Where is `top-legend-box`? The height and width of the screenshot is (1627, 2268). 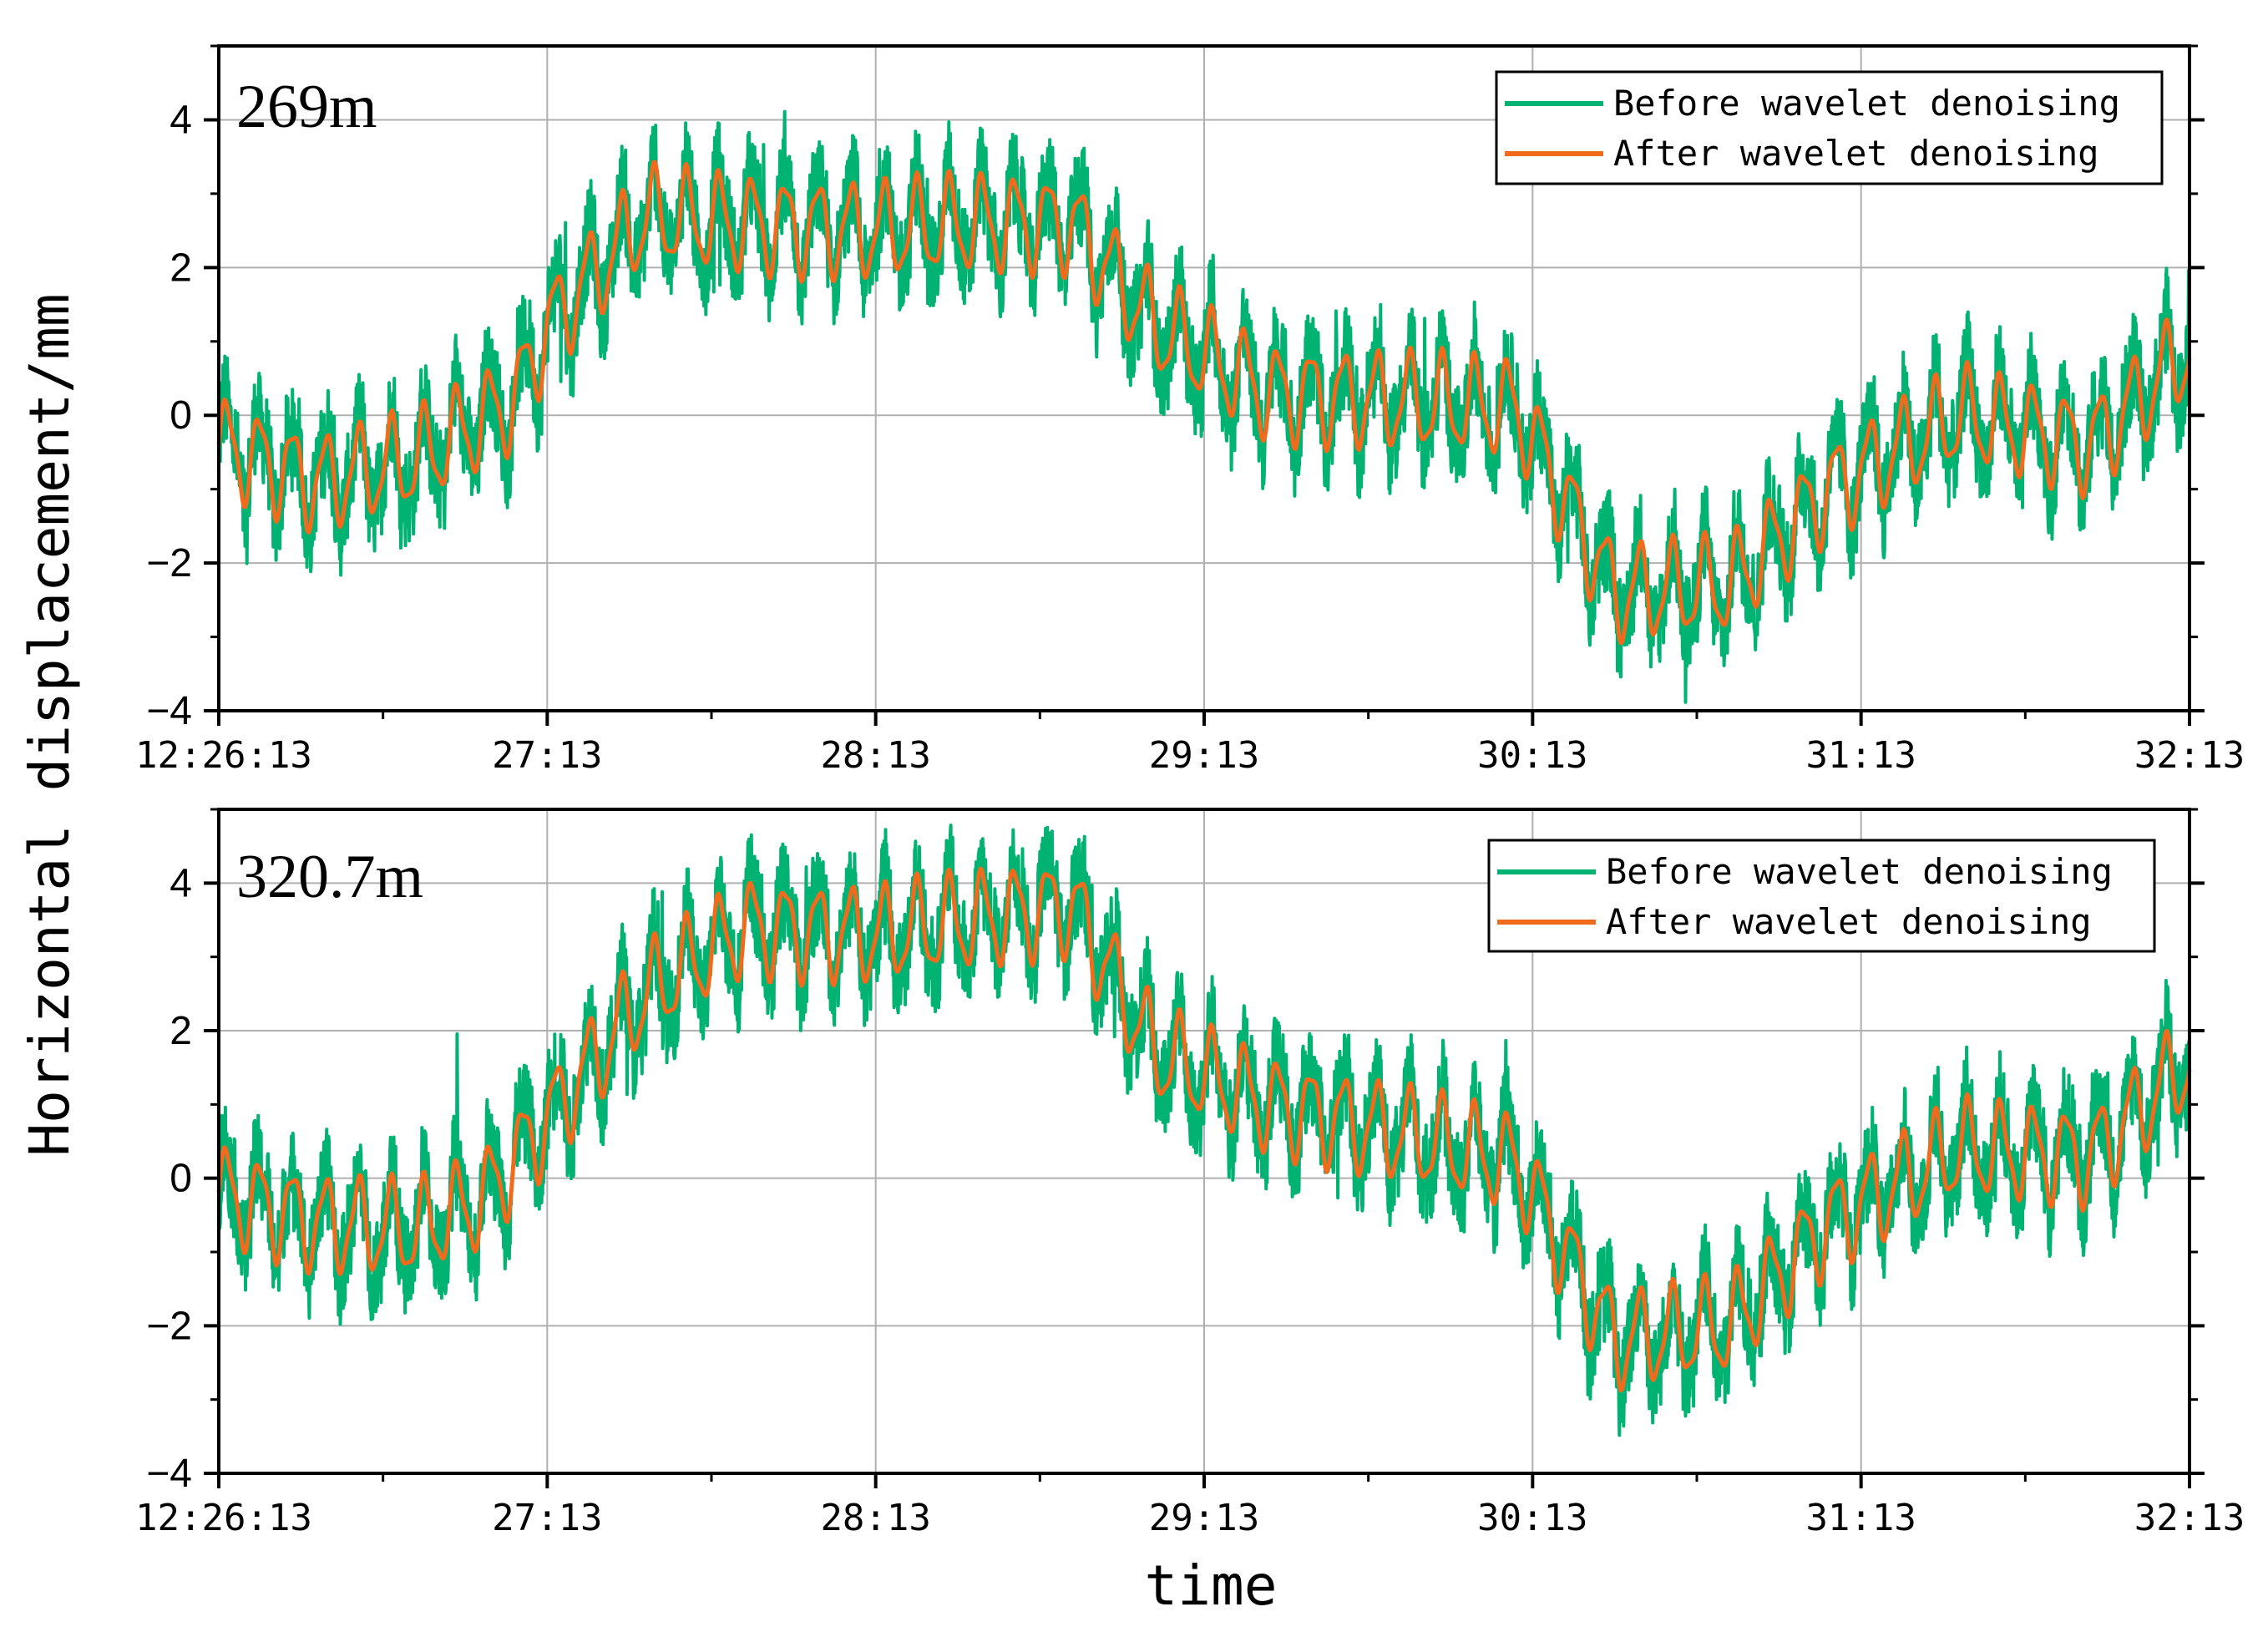 top-legend-box is located at coordinates (1830, 127).